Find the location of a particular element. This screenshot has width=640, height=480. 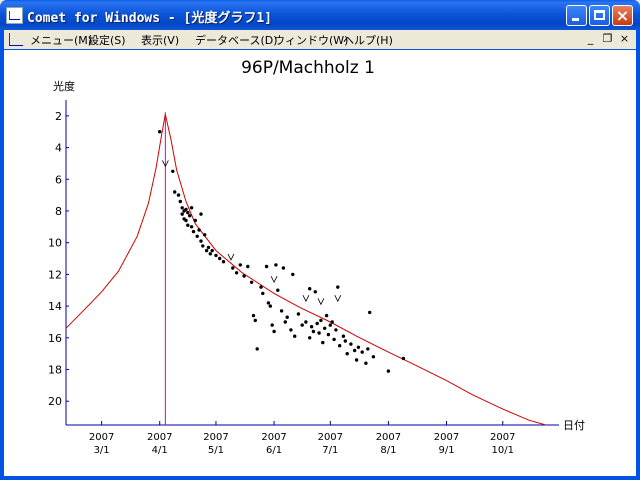

y-tick-label: 14 is located at coordinates (55, 306).